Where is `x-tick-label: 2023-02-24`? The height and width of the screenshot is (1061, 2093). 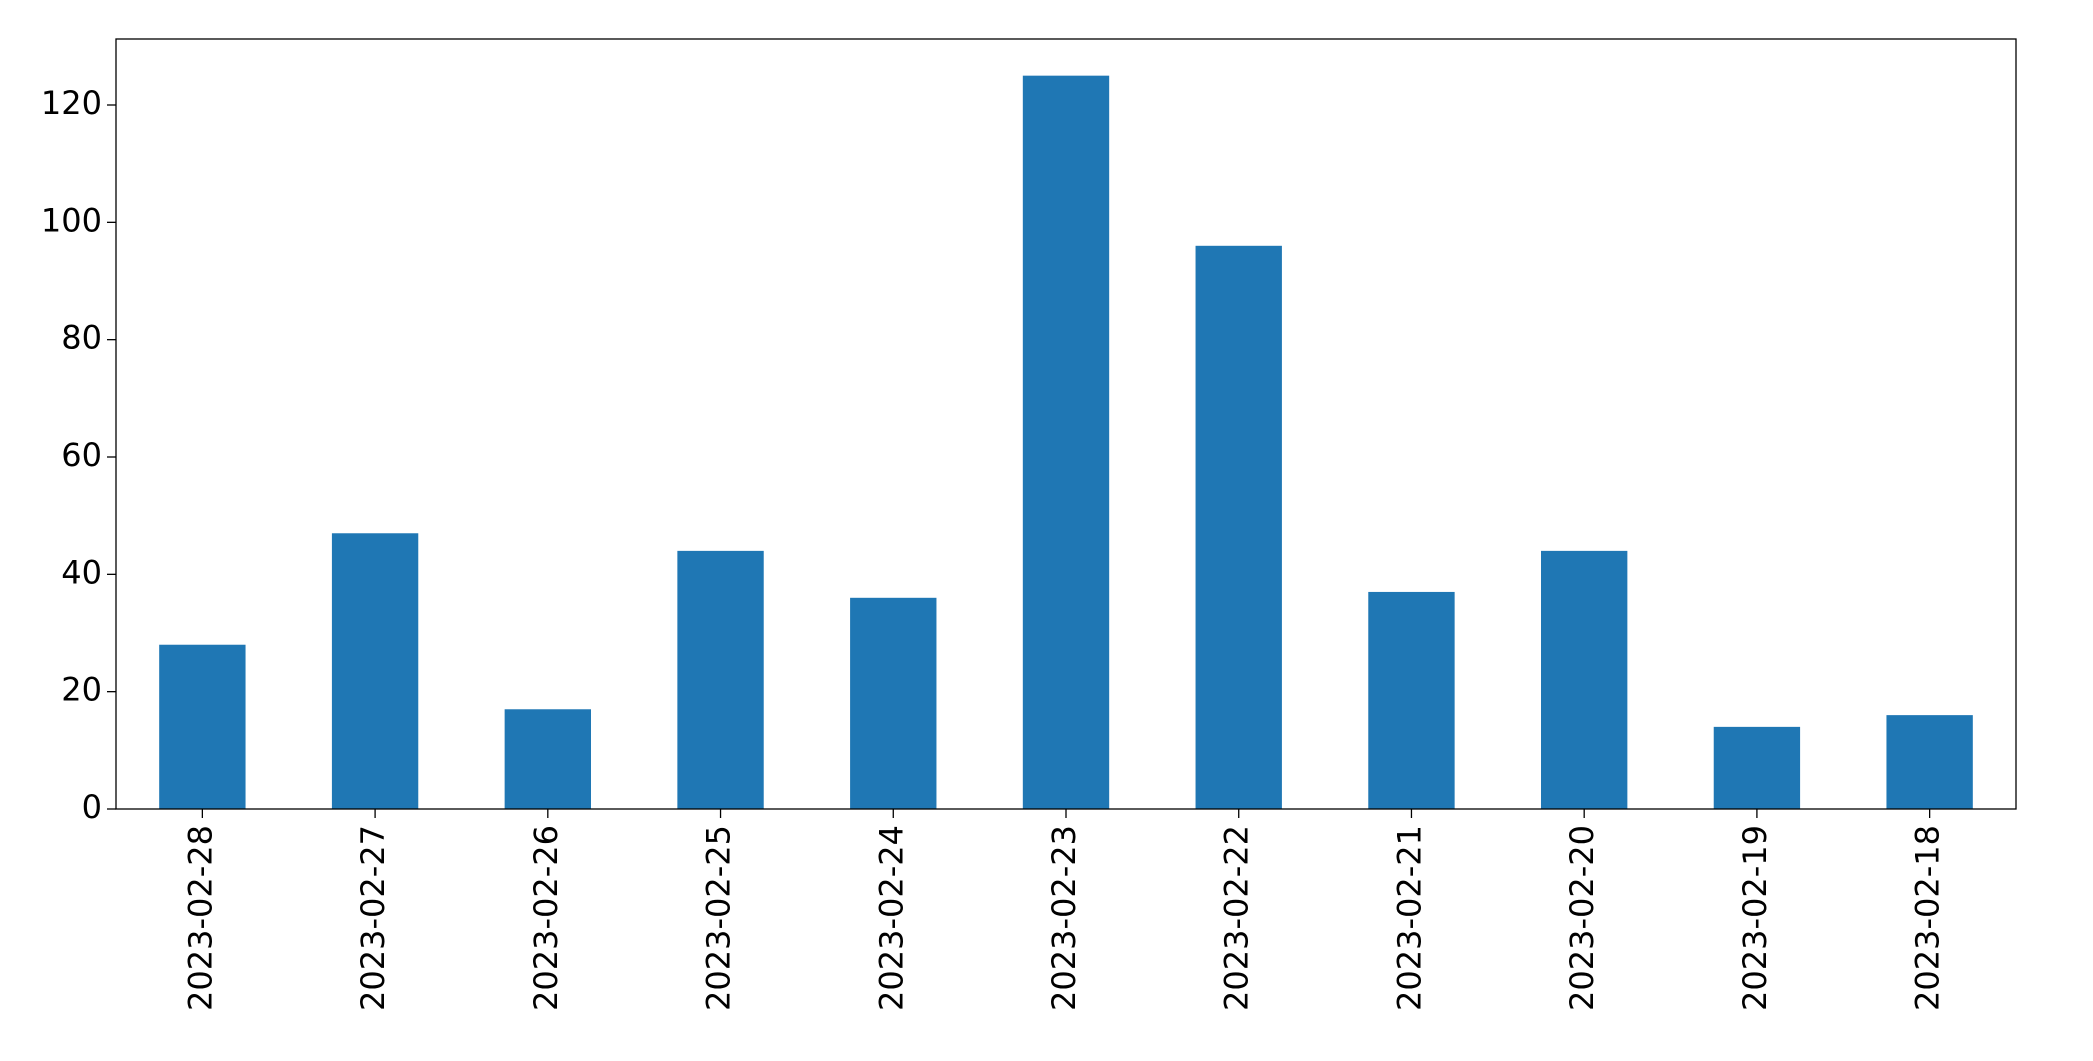
x-tick-label: 2023-02-24 is located at coordinates (891, 918).